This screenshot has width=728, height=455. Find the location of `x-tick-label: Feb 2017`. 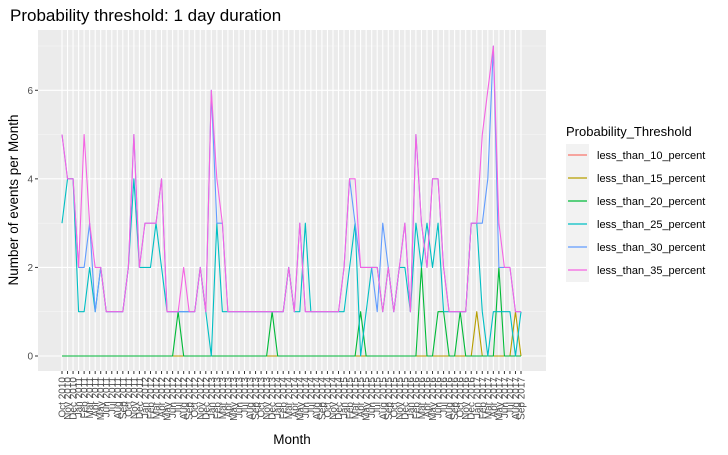

x-tick-label: Feb 2017 is located at coordinates (483, 398).